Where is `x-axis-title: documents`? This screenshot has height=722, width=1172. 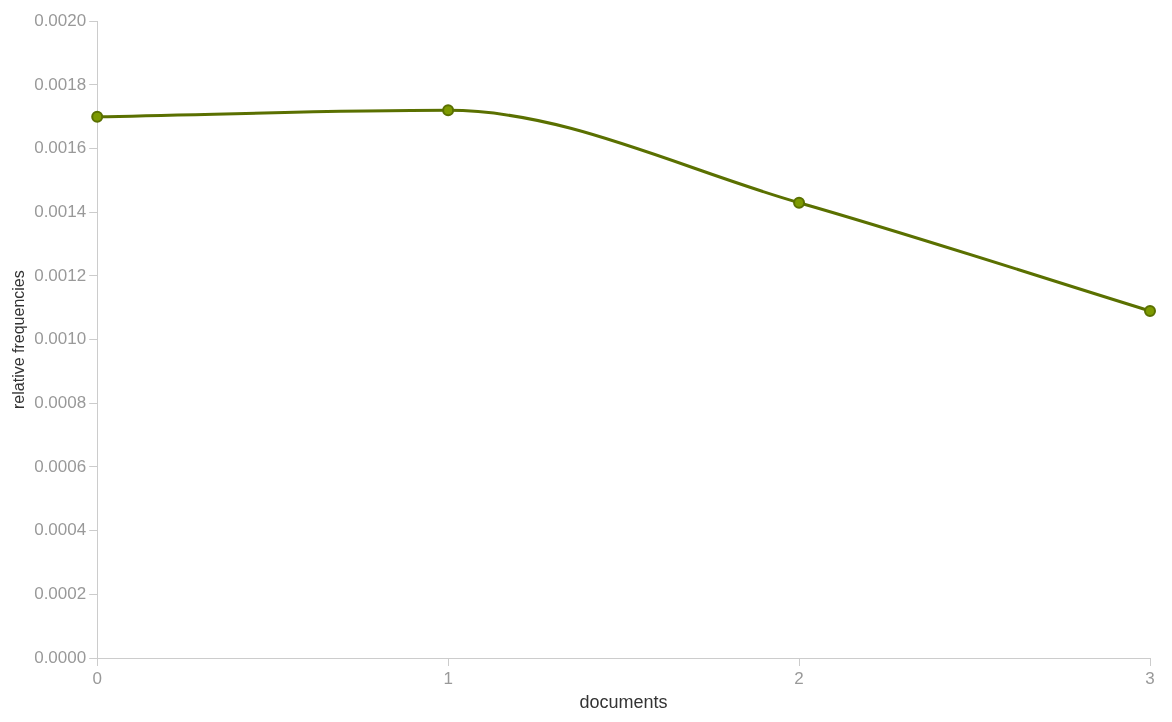
x-axis-title: documents is located at coordinates (623, 702).